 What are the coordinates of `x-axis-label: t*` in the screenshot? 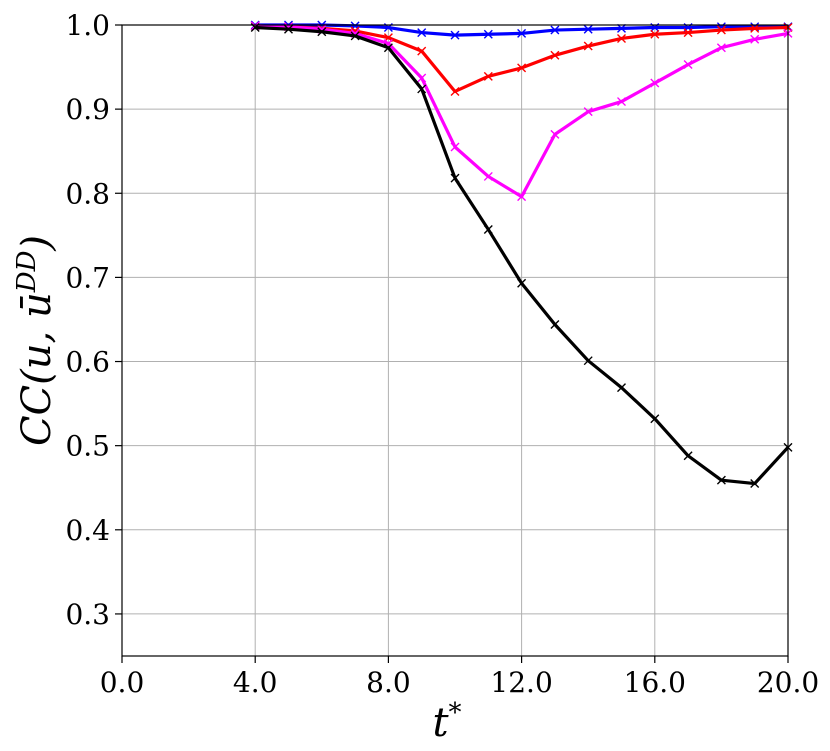 It's located at (446, 722).